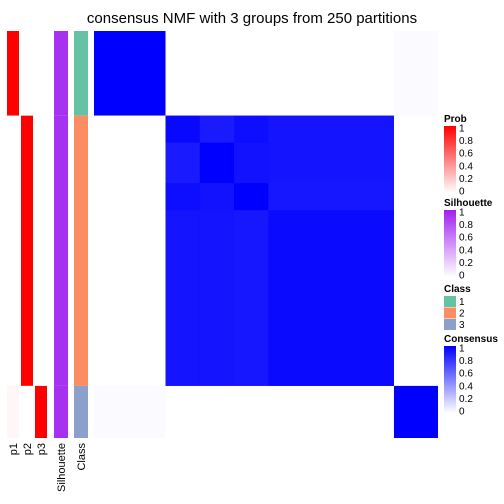 Image resolution: width=504 pixels, height=504 pixels. What do you see at coordinates (48, 467) in the screenshot?
I see `column-labels: p1 p2 p3 Silhouette Class` at bounding box center [48, 467].